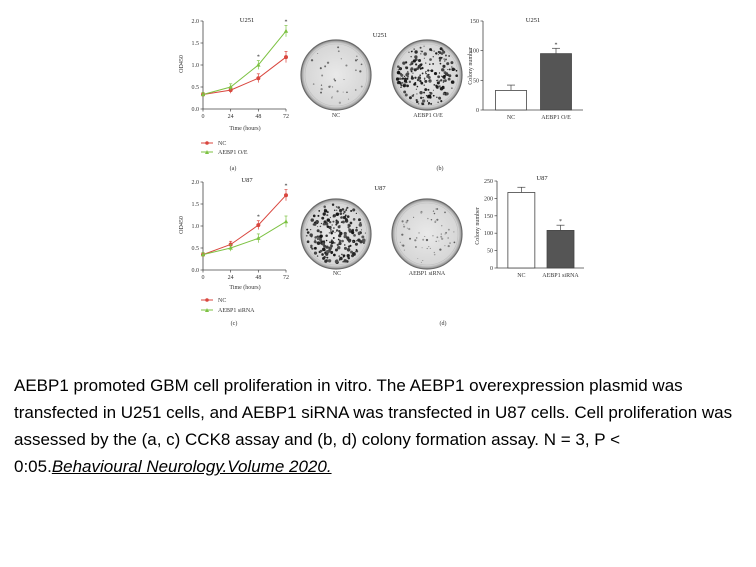  Describe the element at coordinates (191, 466) in the screenshot. I see `caption-citation: Behavioural Neurology.Volume 2020.` at that location.